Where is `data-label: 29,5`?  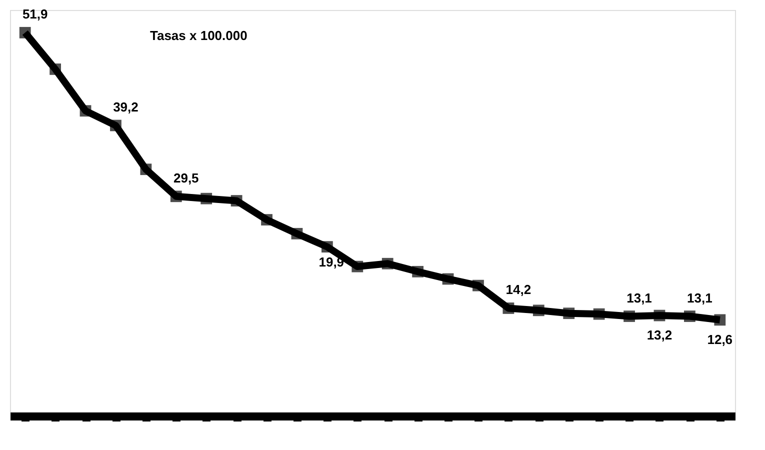
data-label: 29,5 is located at coordinates (186, 178).